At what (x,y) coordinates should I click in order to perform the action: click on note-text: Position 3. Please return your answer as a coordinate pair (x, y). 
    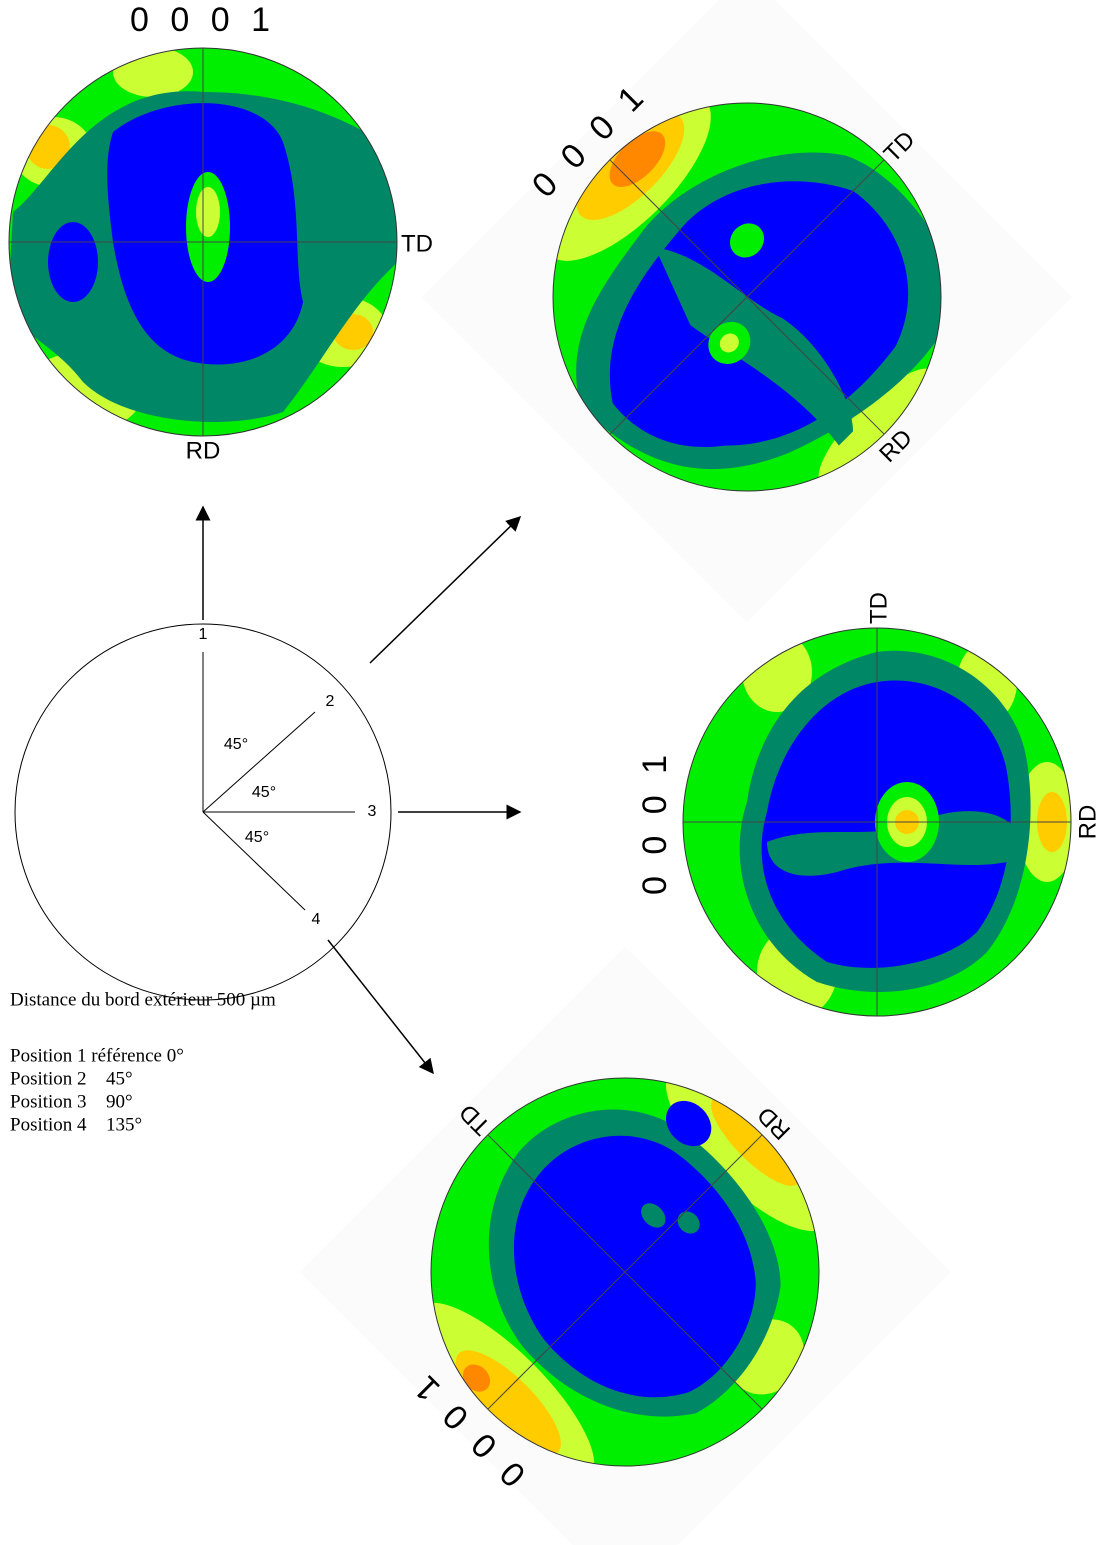
    Looking at the image, I should click on (48, 1101).